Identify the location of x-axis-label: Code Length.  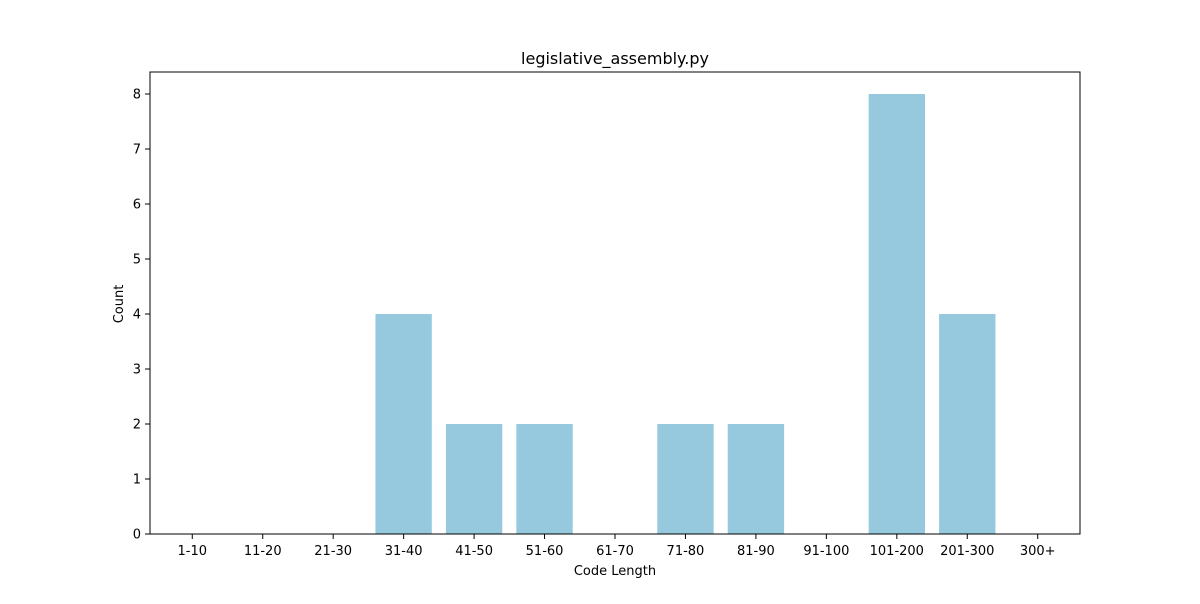
(615, 571).